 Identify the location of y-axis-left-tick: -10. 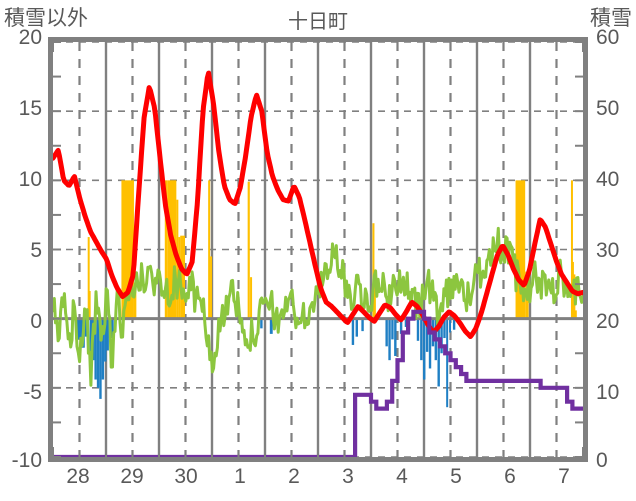
(26, 460).